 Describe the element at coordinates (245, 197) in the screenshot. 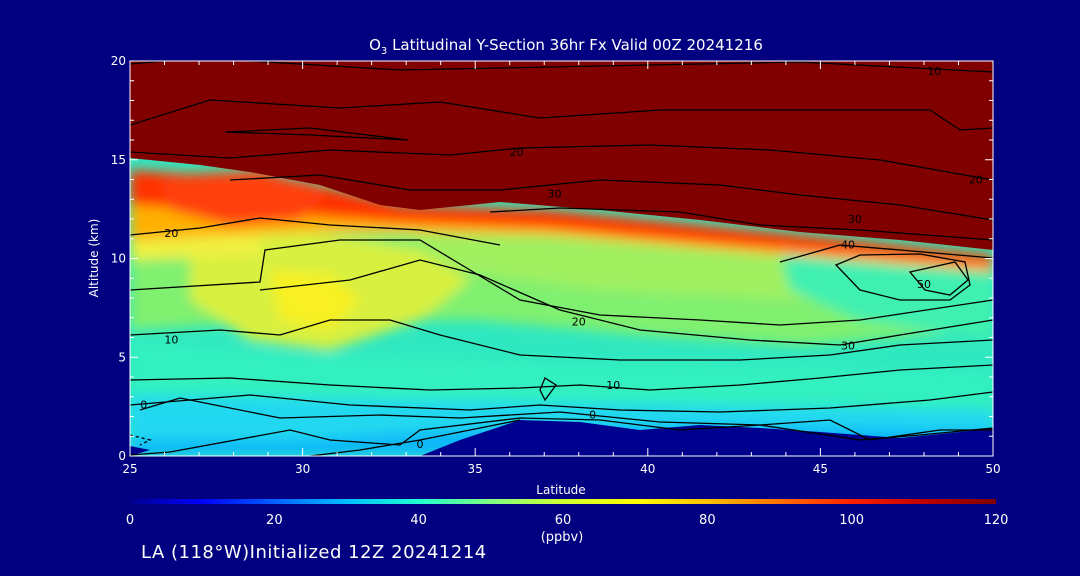

I see `band-red-bulge` at that location.